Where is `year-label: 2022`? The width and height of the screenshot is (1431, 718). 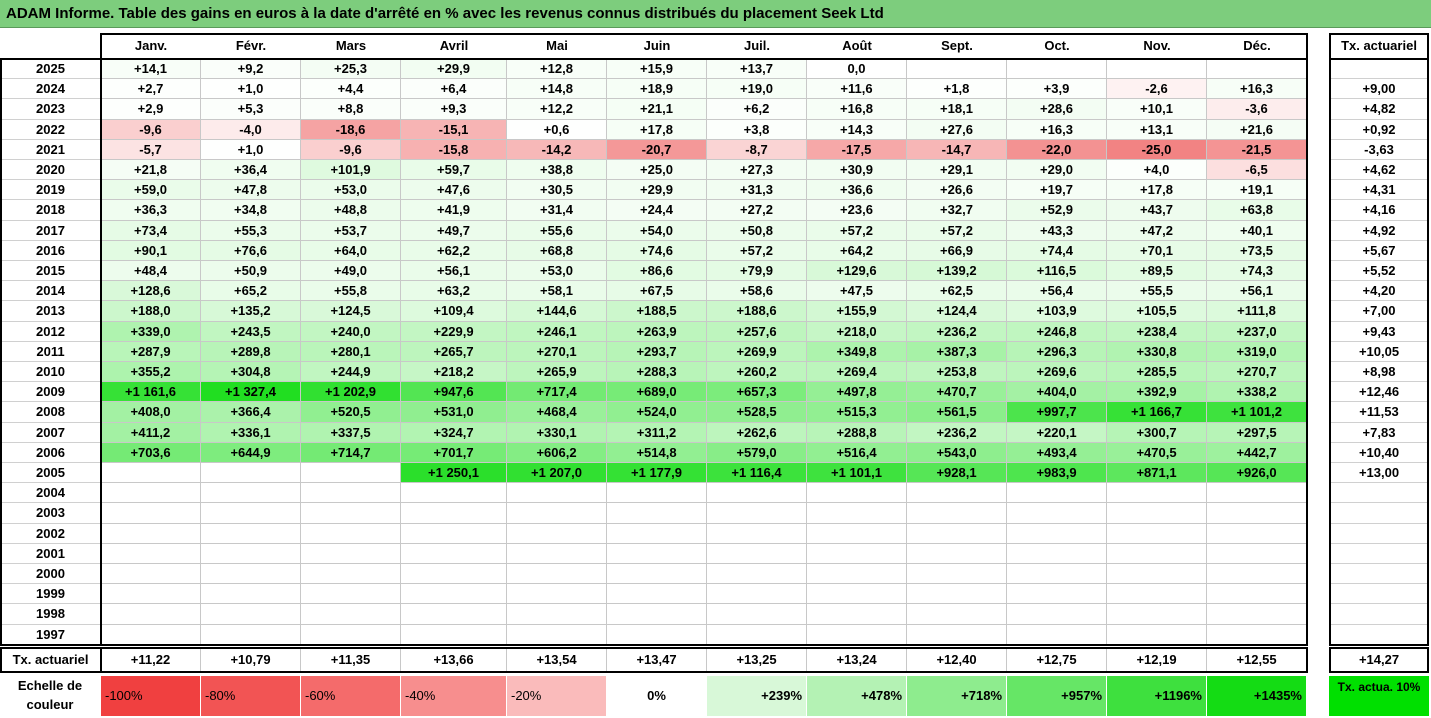
year-label: 2022 is located at coordinates (50, 130).